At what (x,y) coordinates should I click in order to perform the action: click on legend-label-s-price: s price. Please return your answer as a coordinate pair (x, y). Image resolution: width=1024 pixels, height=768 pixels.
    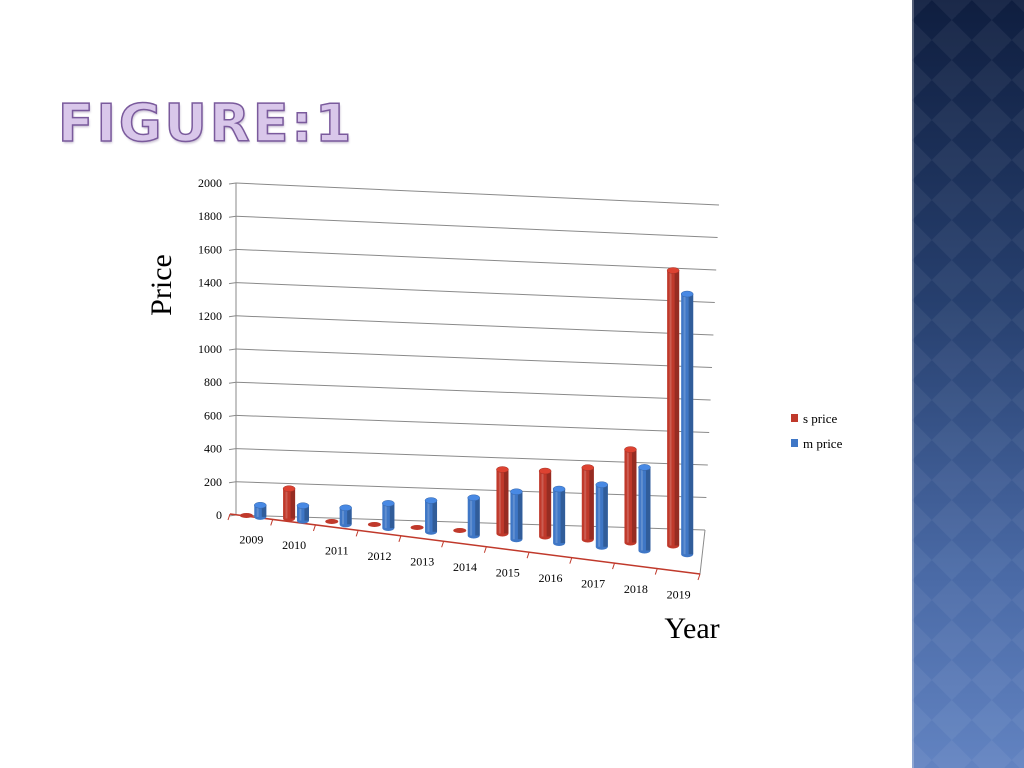
    Looking at the image, I should click on (820, 418).